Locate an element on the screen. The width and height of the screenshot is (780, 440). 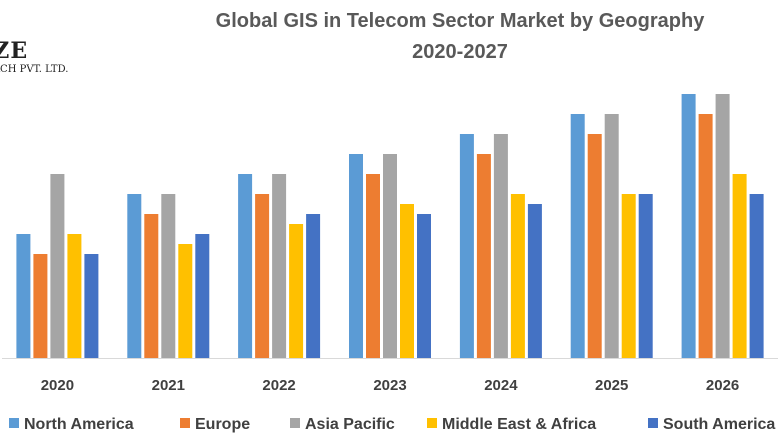
bar-middle-east-africa-2021 is located at coordinates (185, 301).